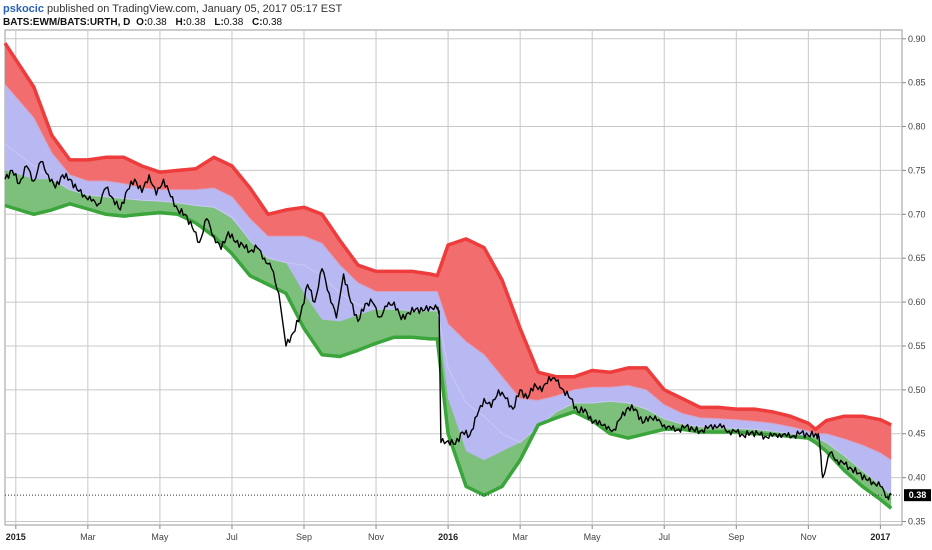 The height and width of the screenshot is (550, 932). I want to click on high-label: H:0.38, so click(190, 22).